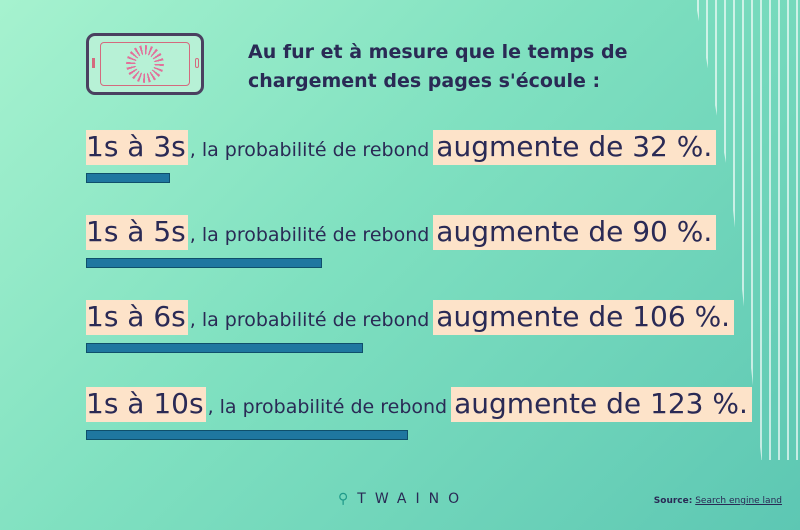  Describe the element at coordinates (584, 317) in the screenshot. I see `row-value-label: augmente de 106 %.` at that location.